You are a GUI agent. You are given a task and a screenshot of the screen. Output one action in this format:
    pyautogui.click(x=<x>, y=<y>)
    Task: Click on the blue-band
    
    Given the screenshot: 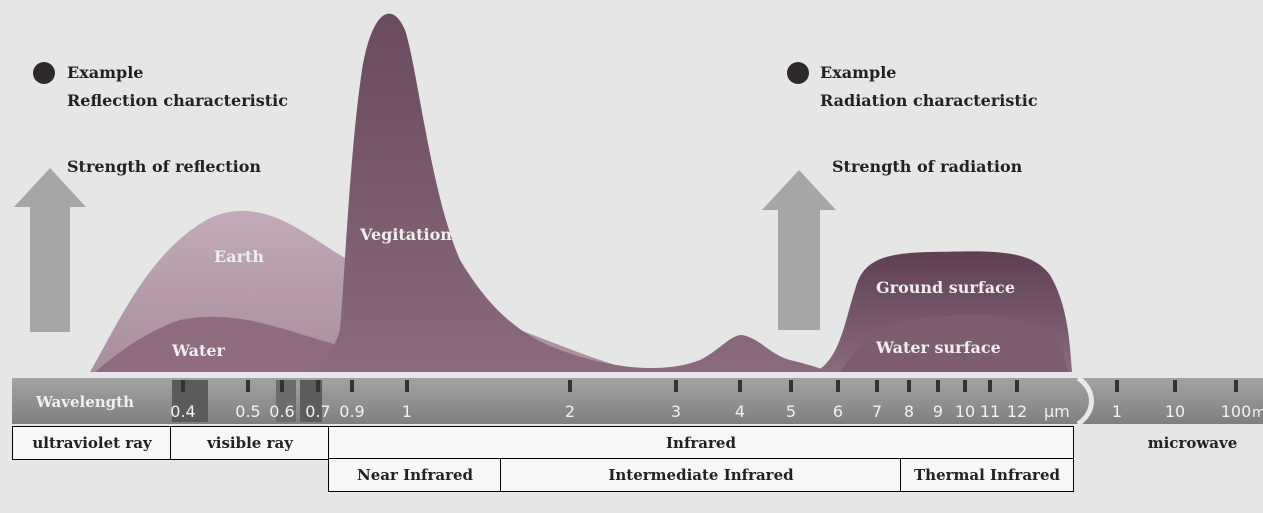 What is the action you would take?
    pyautogui.click(x=190, y=401)
    